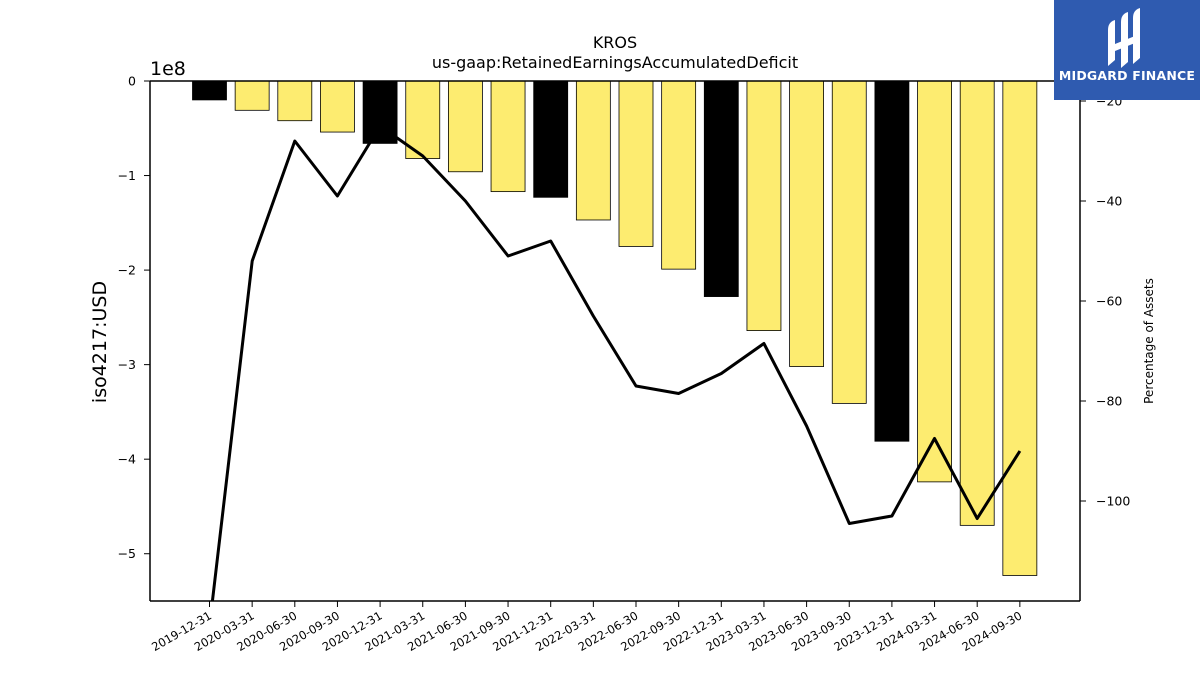 This screenshot has height=675, width=1200. What do you see at coordinates (168, 69) in the screenshot?
I see `y-offset-label: 1e8` at bounding box center [168, 69].